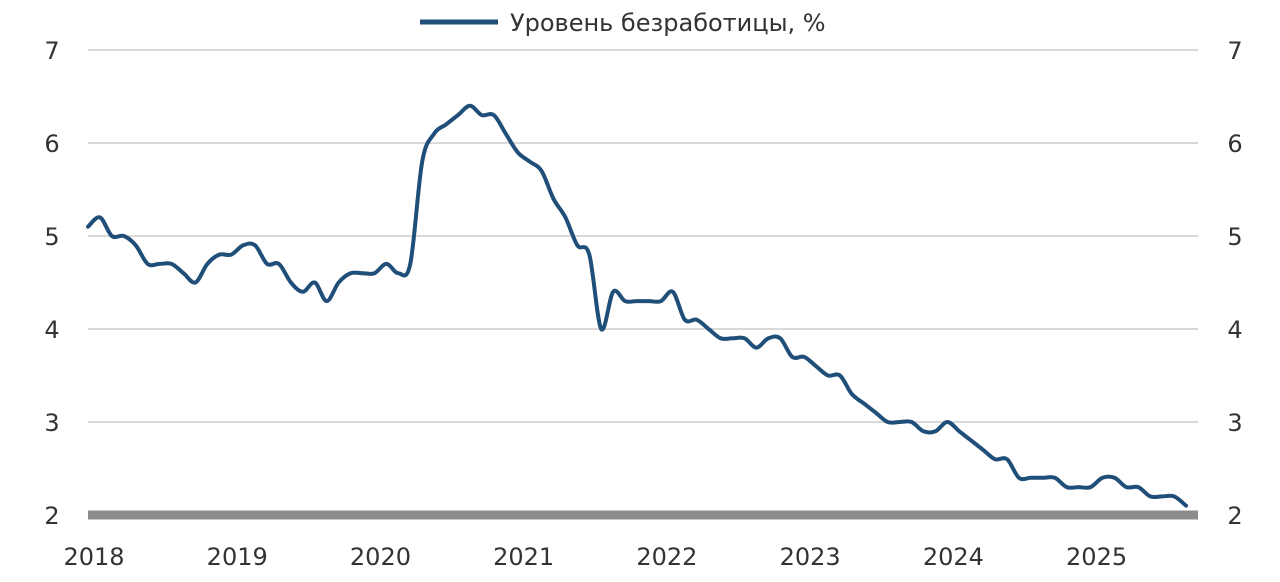  Describe the element at coordinates (595, 557) in the screenshot. I see `x-axis-labels: 2018 2019 2020 2021 2022 2023 2024 2025` at that location.